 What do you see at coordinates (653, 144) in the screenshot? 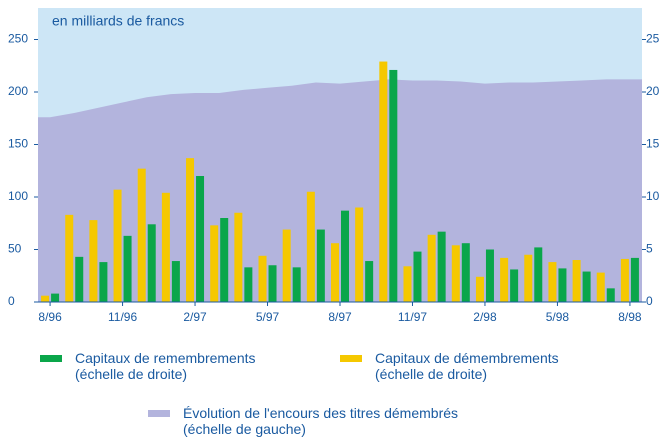
I see `y2-tick-label: 15` at bounding box center [653, 144].